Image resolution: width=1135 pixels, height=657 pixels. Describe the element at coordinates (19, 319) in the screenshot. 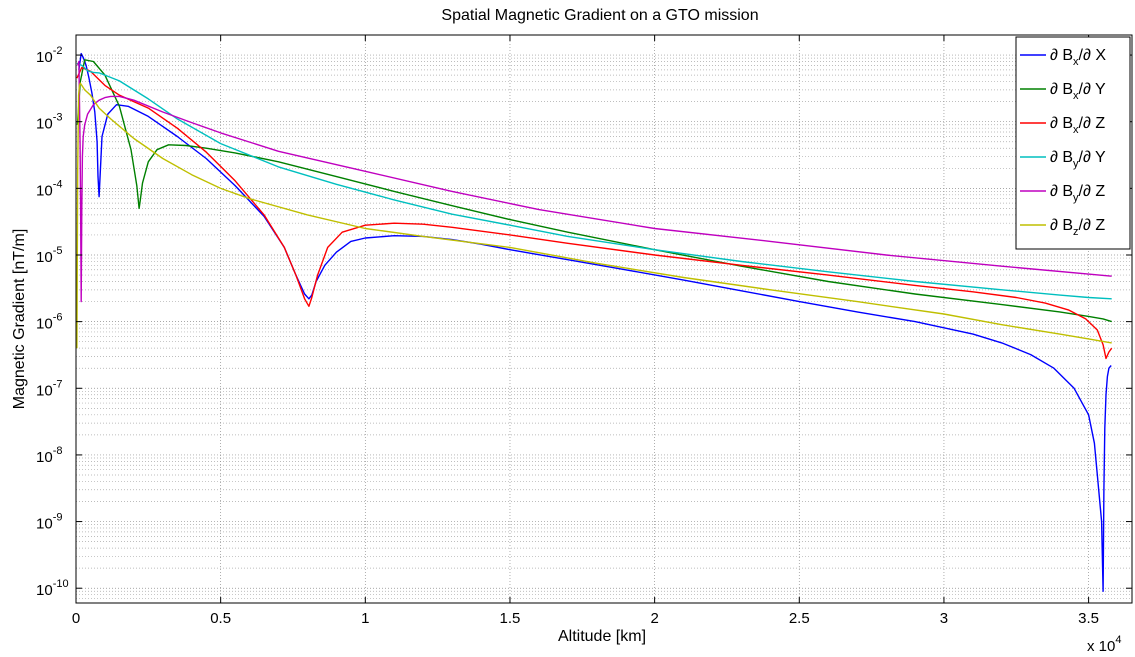

I see `y-axis-title: Magnetic Gradient [nT/m]` at that location.